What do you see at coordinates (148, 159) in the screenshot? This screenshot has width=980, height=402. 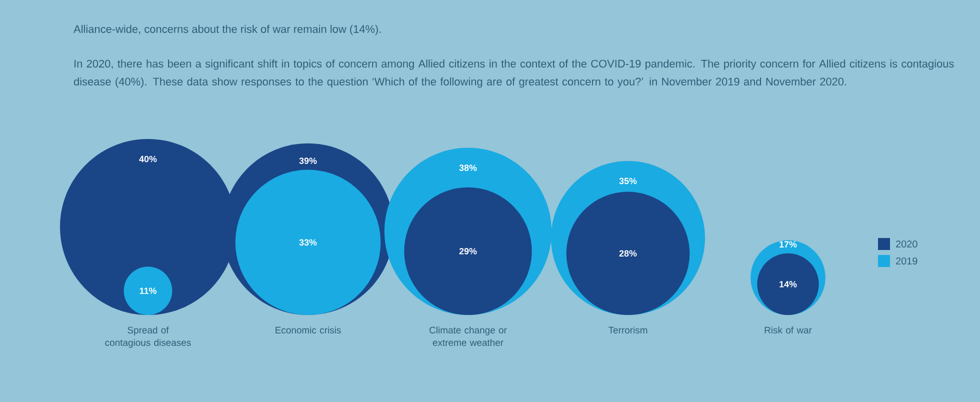 I see `data-label: 40%` at bounding box center [148, 159].